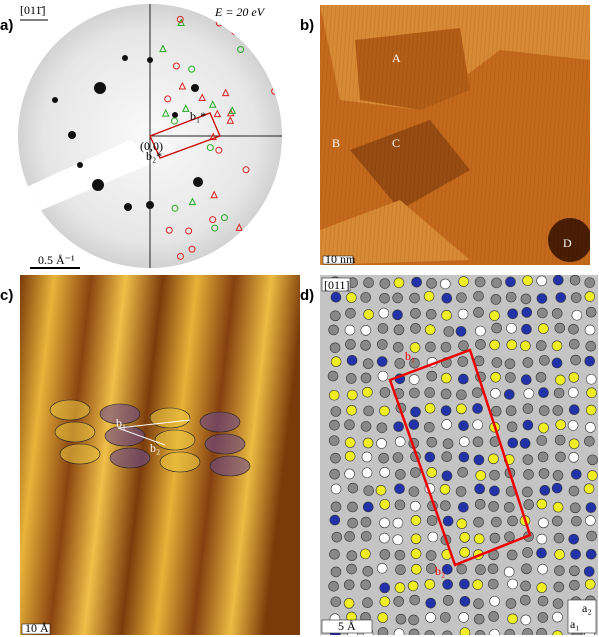 Image resolution: width=599 pixels, height=637 pixels. I want to click on vector-label: b₂, so click(155, 448).